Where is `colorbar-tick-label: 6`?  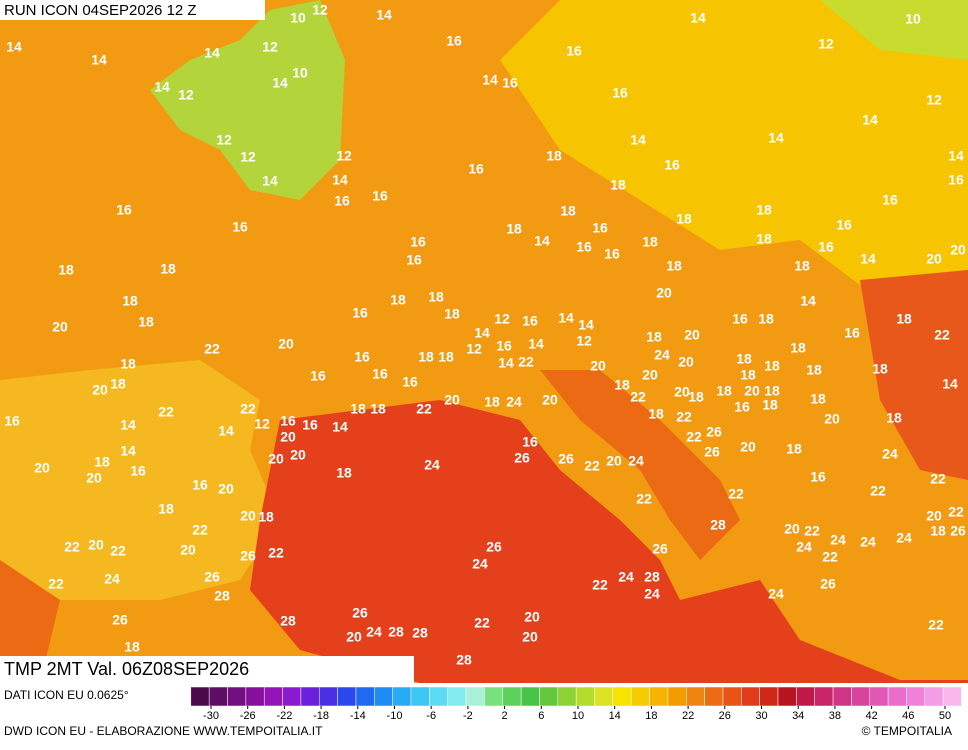 colorbar-tick-label: 6 is located at coordinates (541, 716).